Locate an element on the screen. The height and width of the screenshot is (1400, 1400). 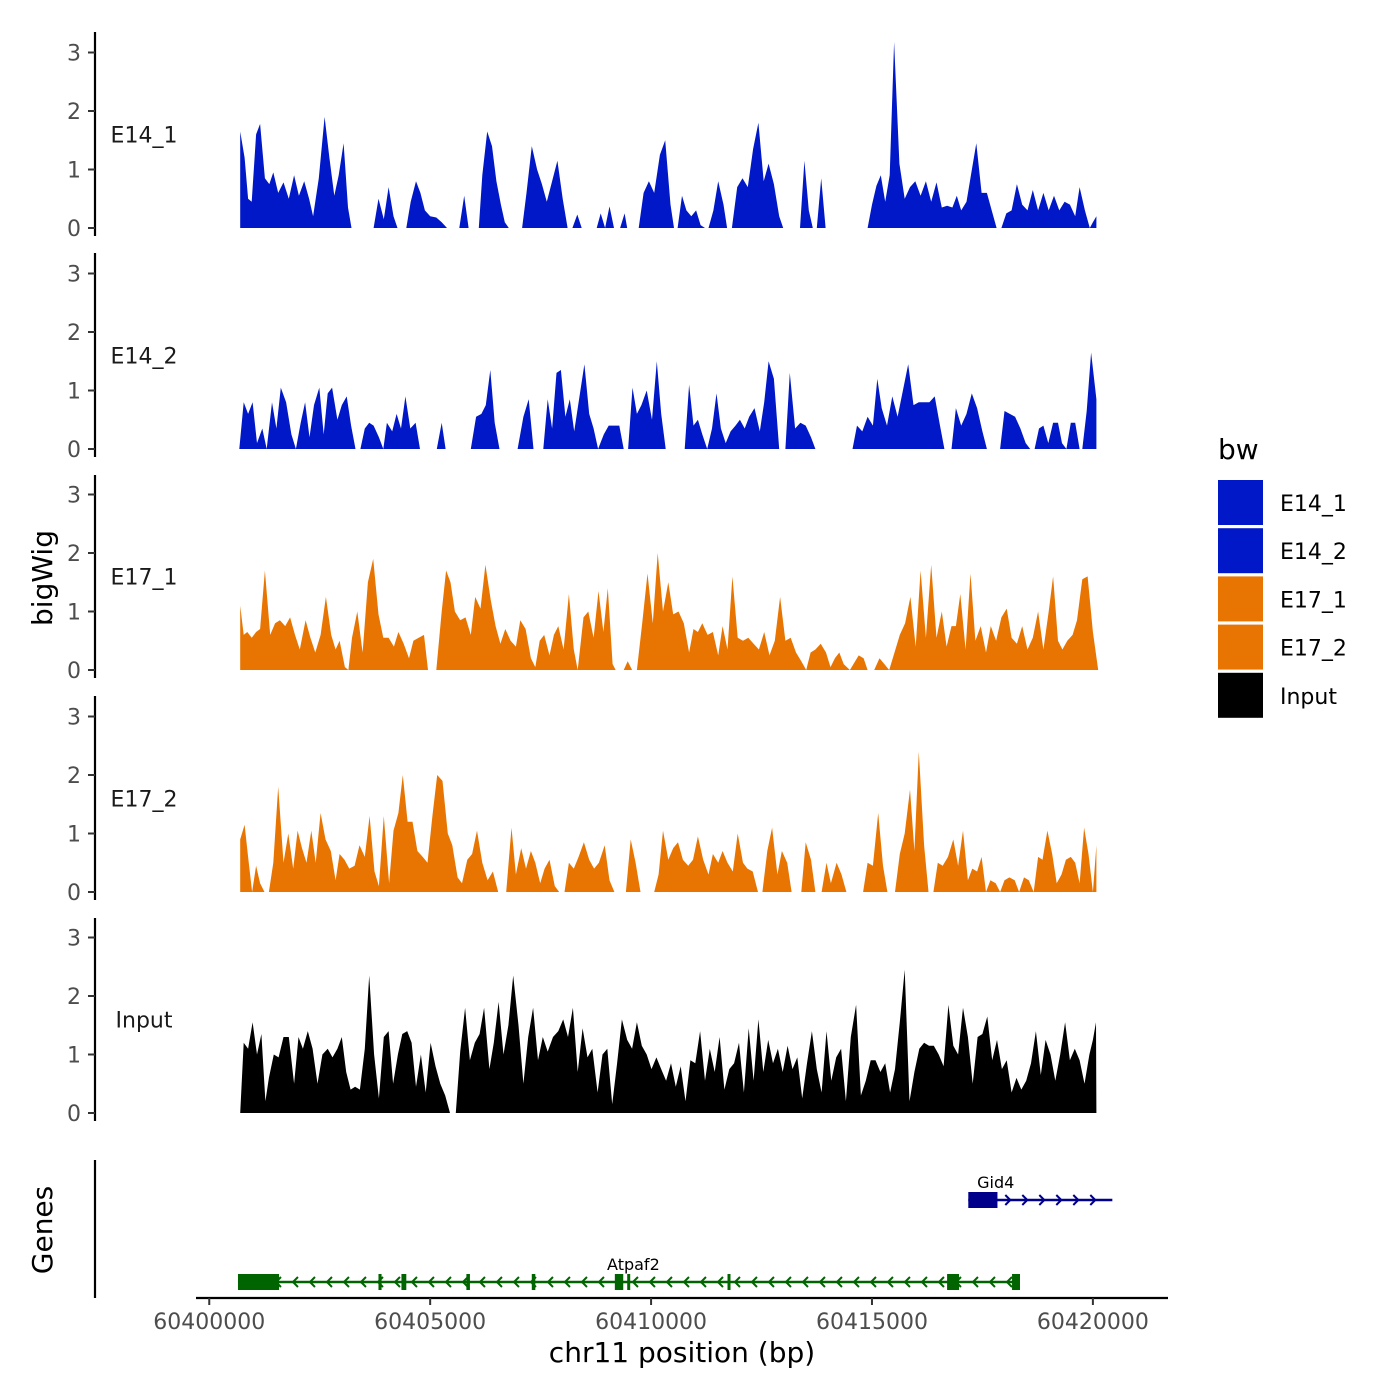
gene-label: Atpaf2 is located at coordinates (633, 1264).